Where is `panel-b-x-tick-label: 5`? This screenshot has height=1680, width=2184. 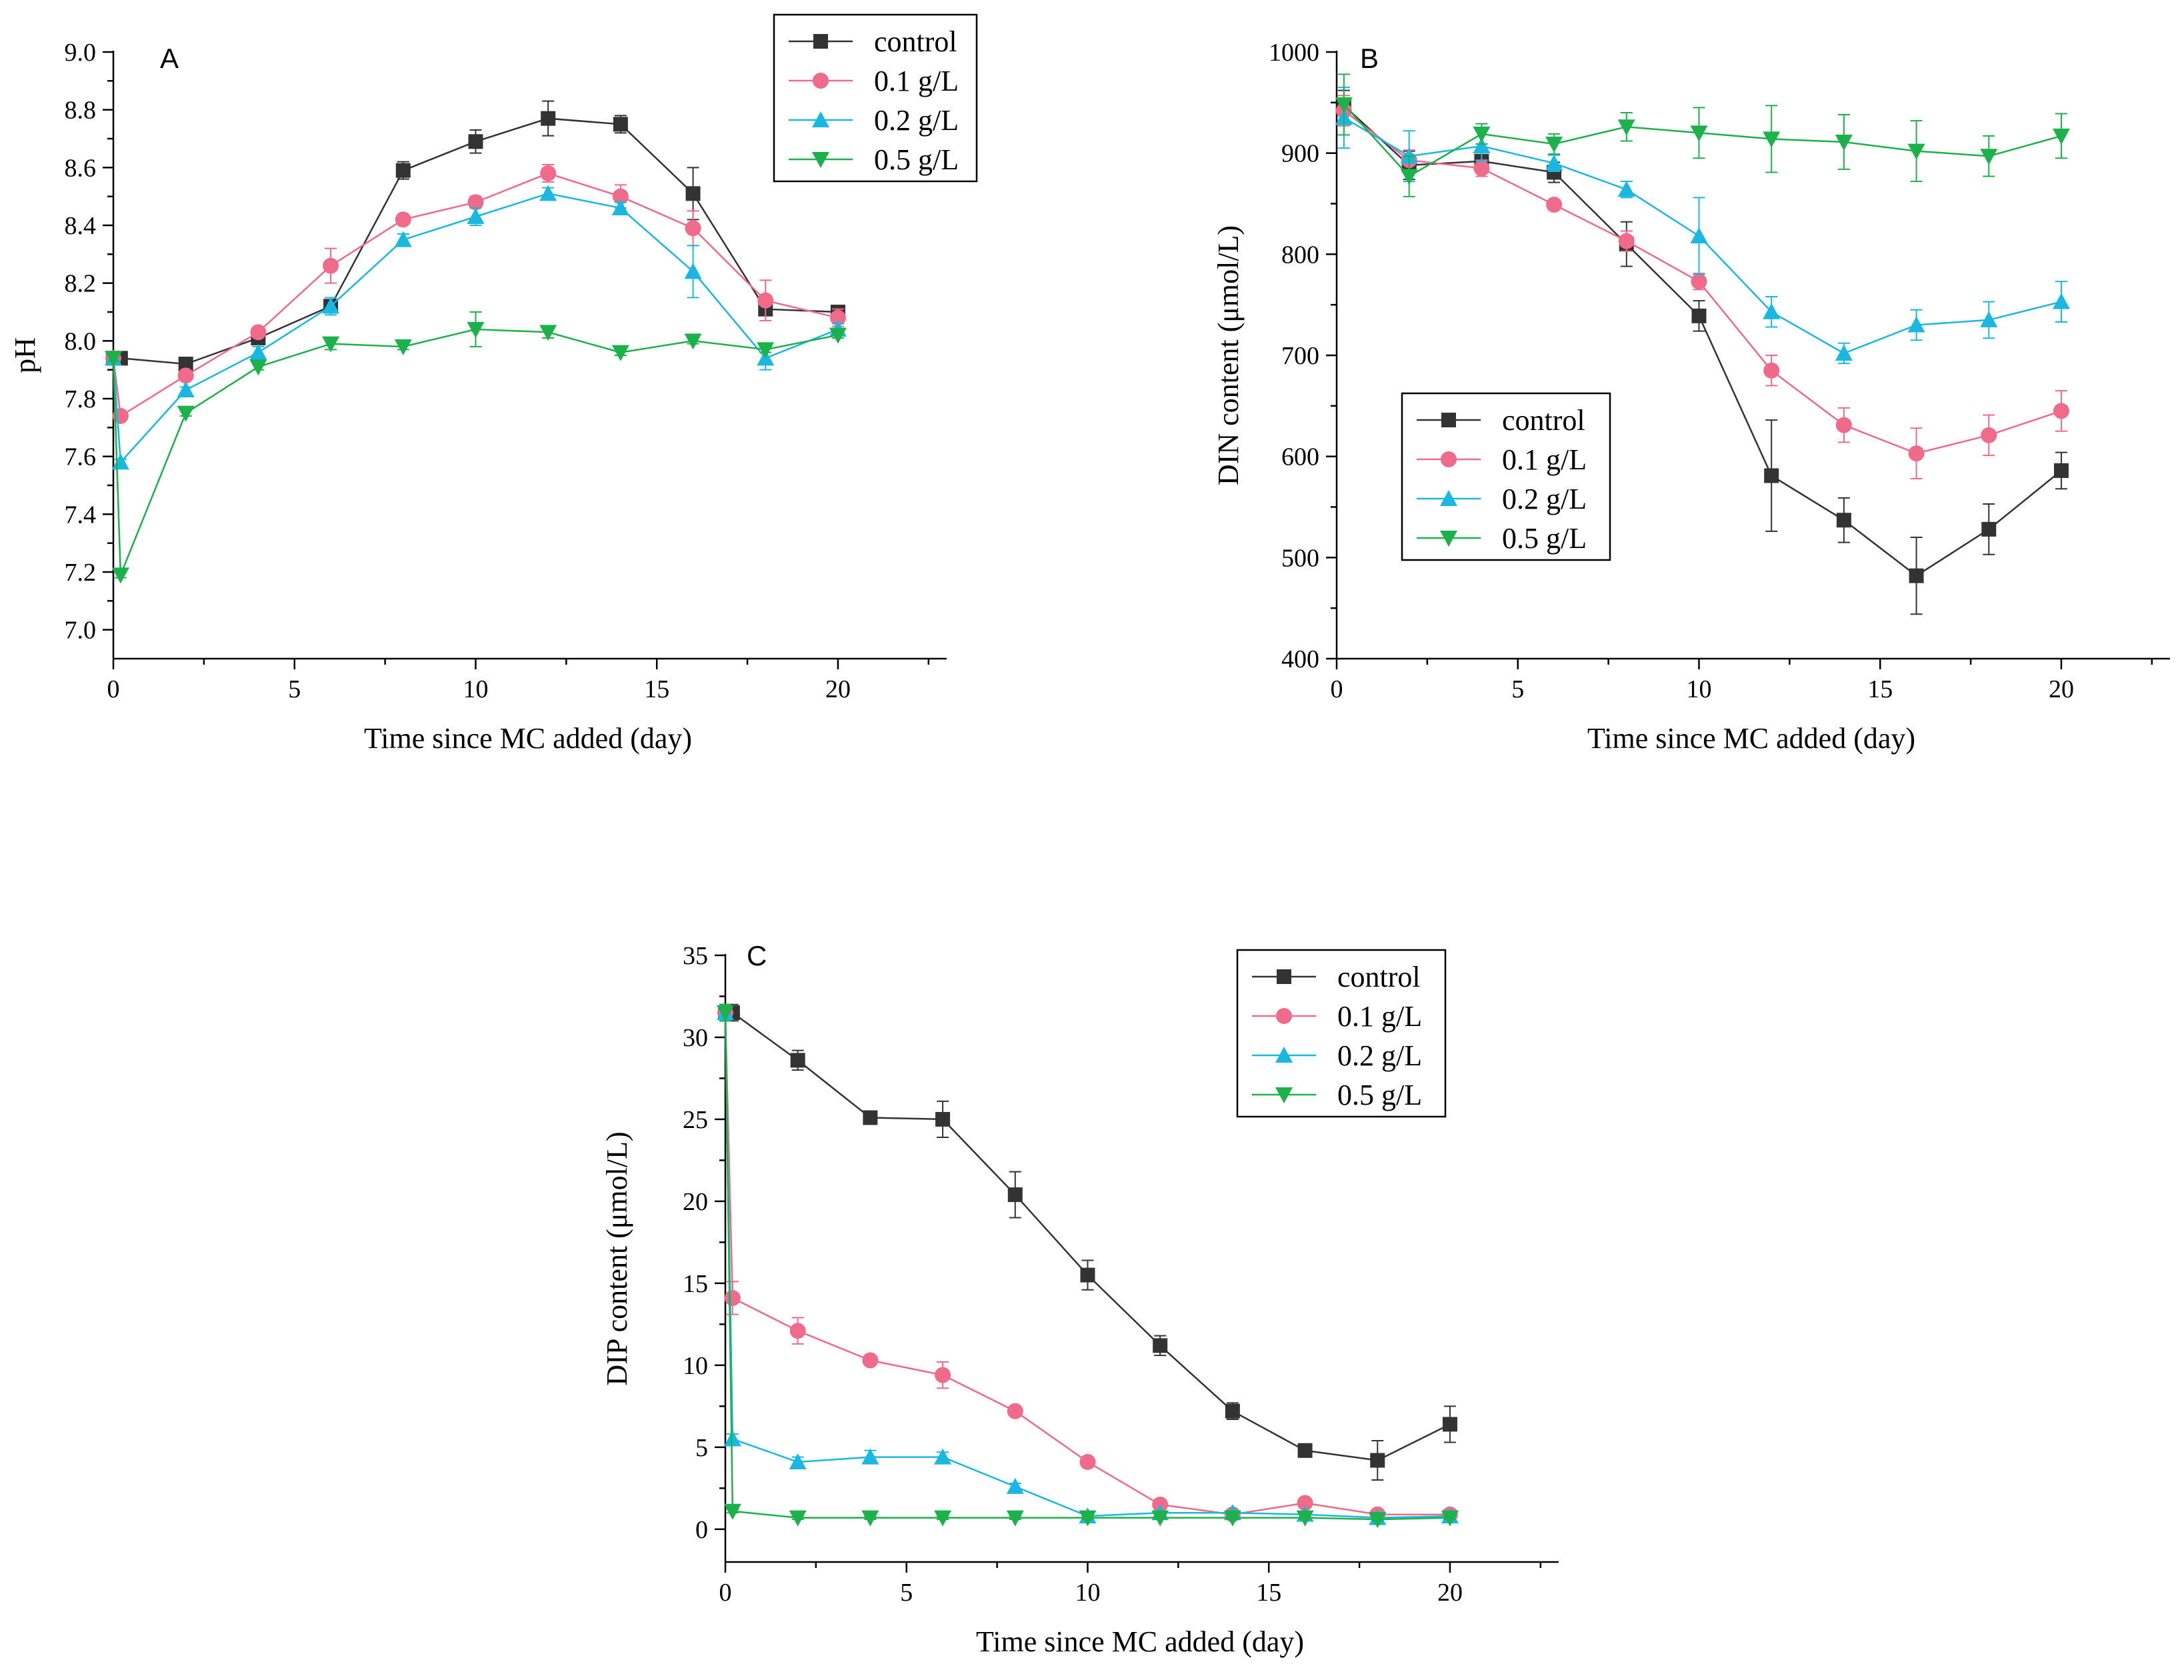
panel-b-x-tick-label: 5 is located at coordinates (1517, 689).